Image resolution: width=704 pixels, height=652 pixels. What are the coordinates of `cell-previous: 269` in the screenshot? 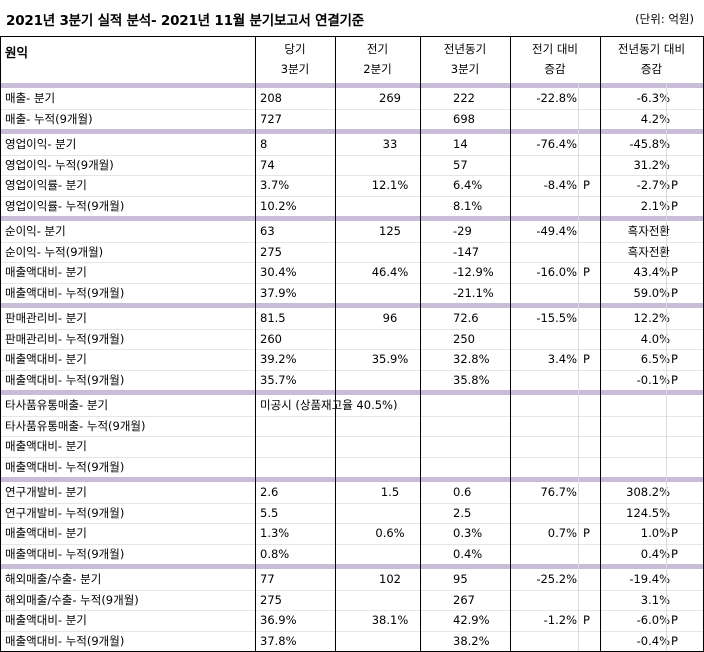 It's located at (390, 98).